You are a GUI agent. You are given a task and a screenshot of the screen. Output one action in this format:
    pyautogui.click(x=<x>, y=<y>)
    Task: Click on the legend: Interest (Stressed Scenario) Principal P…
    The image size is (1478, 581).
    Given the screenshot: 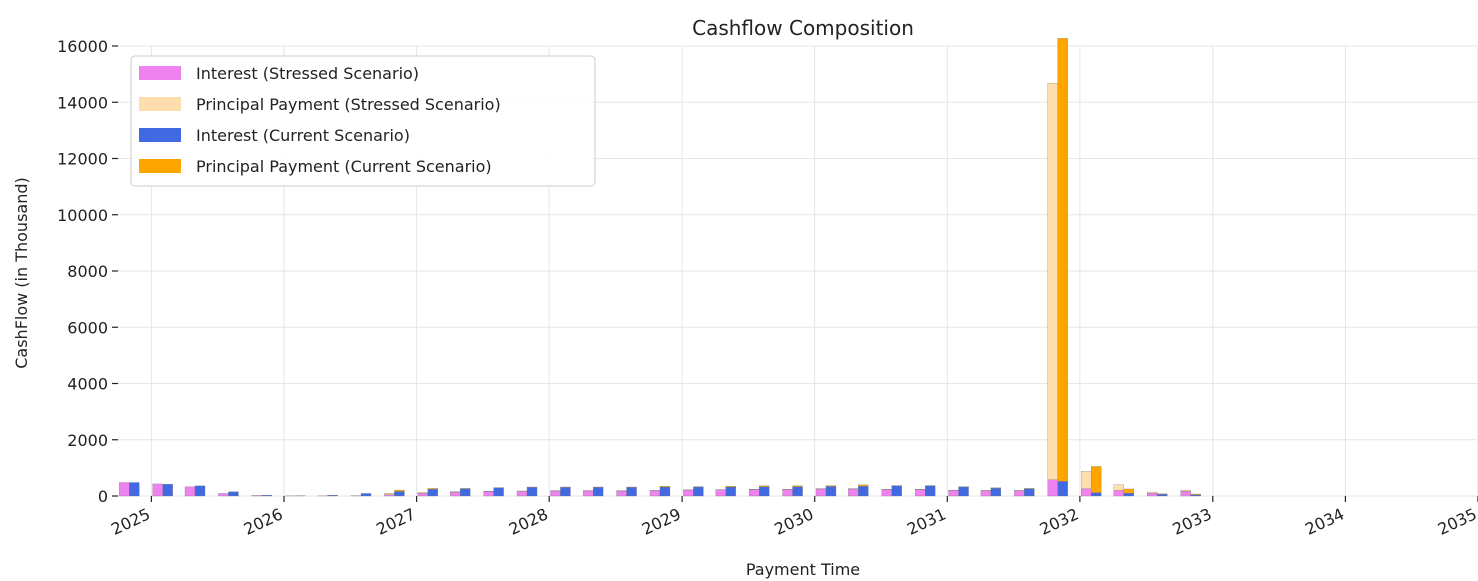 What is the action you would take?
    pyautogui.click(x=363, y=121)
    